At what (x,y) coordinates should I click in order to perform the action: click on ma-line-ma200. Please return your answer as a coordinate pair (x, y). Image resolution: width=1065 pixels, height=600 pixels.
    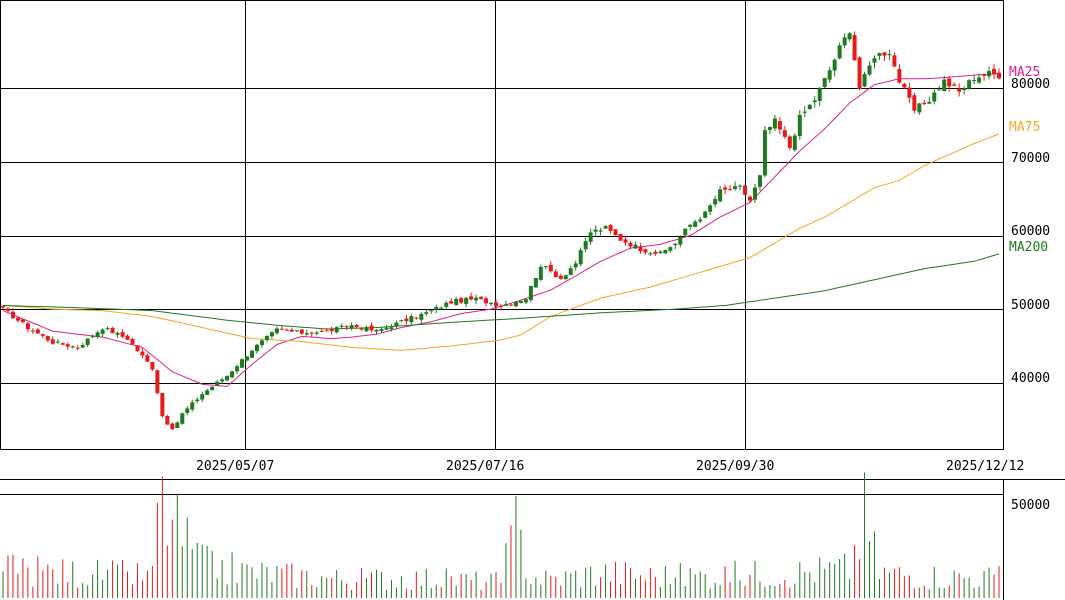
    Looking at the image, I should click on (501, 291).